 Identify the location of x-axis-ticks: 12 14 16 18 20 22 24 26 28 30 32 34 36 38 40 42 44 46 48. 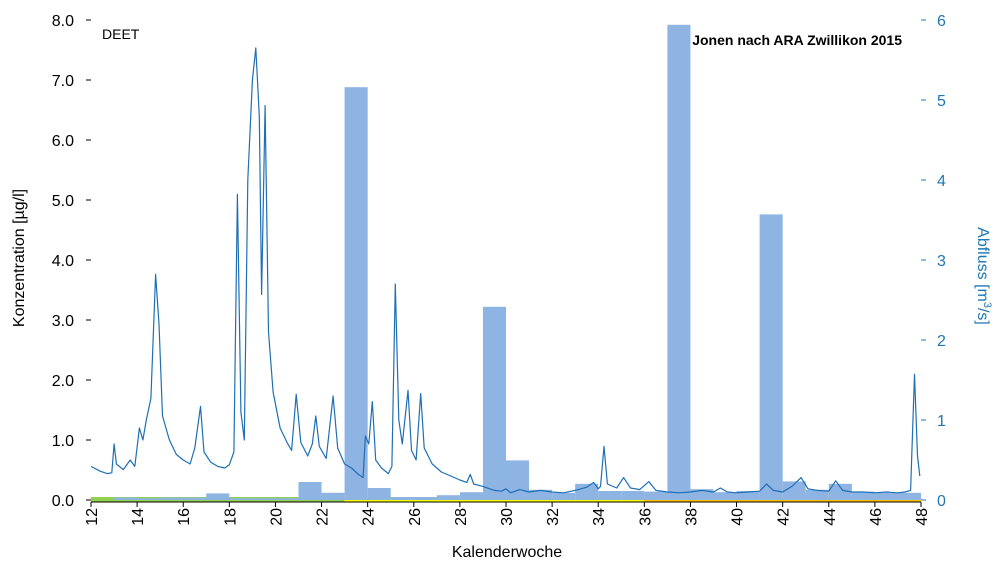
(507, 514).